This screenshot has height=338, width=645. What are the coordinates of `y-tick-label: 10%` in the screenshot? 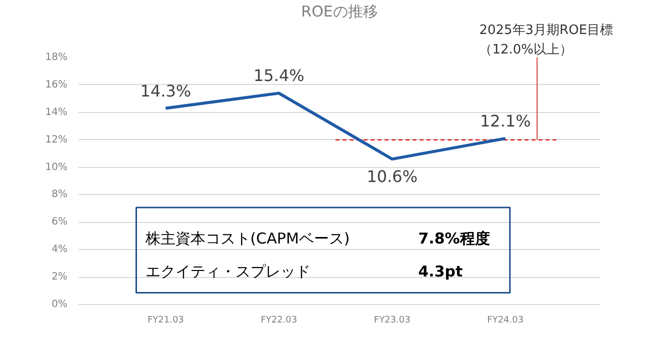 It's located at (56, 167).